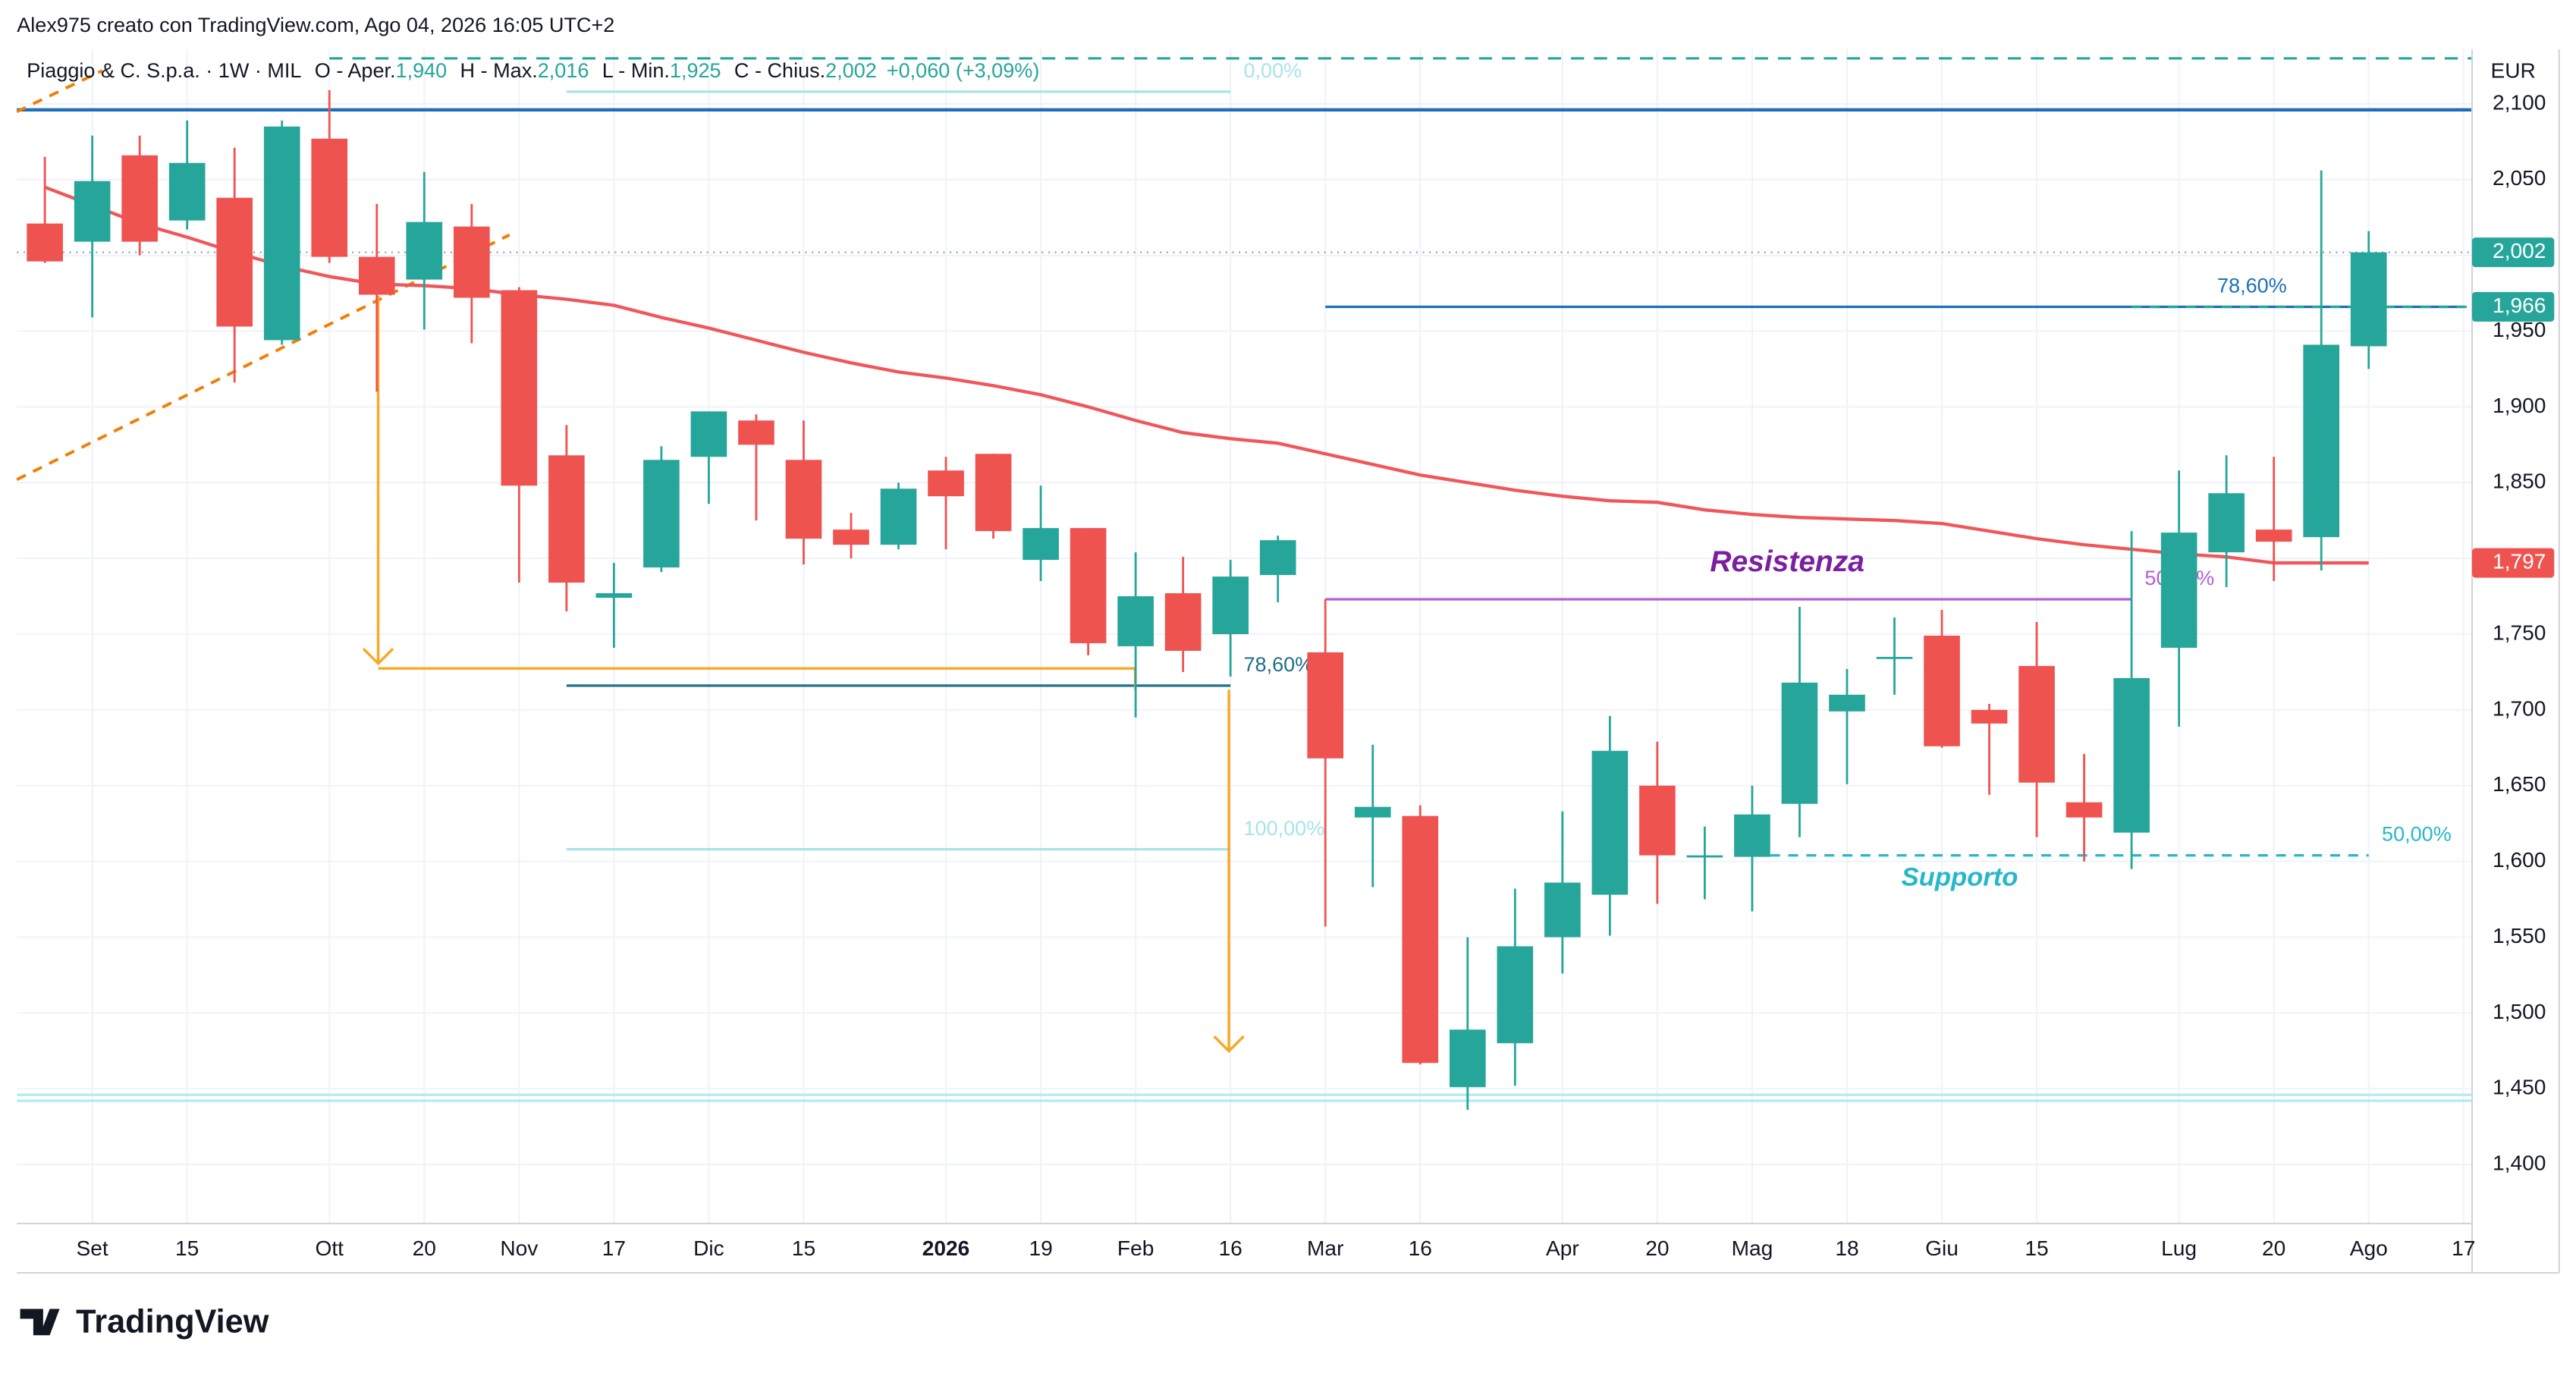 Image resolution: width=2576 pixels, height=1373 pixels. What do you see at coordinates (1942, 1248) in the screenshot?
I see `x-tick-label: Giu` at bounding box center [1942, 1248].